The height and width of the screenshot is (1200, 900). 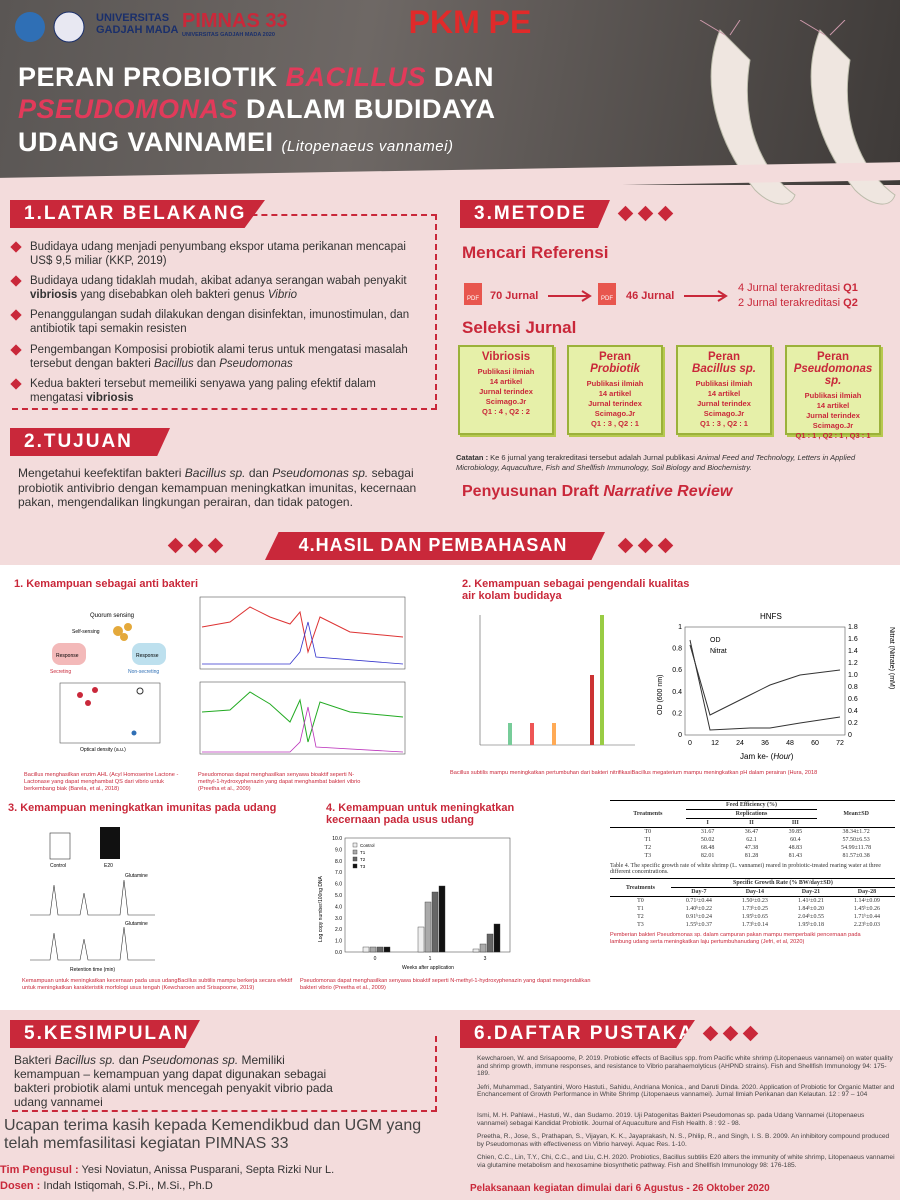 What do you see at coordinates (39, 1170) in the screenshot?
I see `team-label: Tim Pengusul :` at bounding box center [39, 1170].